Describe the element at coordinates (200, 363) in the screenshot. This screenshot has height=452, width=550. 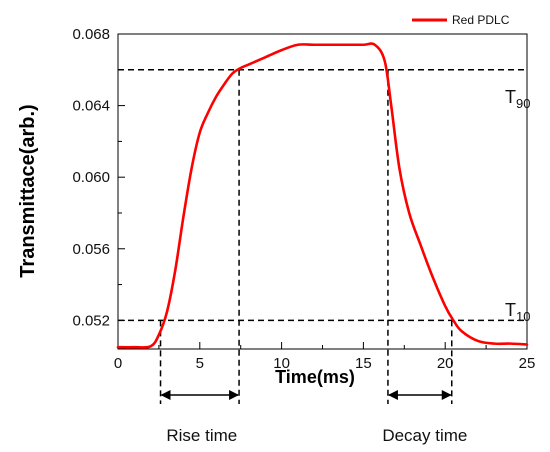
I see `x-tick-label-1: 5` at that location.